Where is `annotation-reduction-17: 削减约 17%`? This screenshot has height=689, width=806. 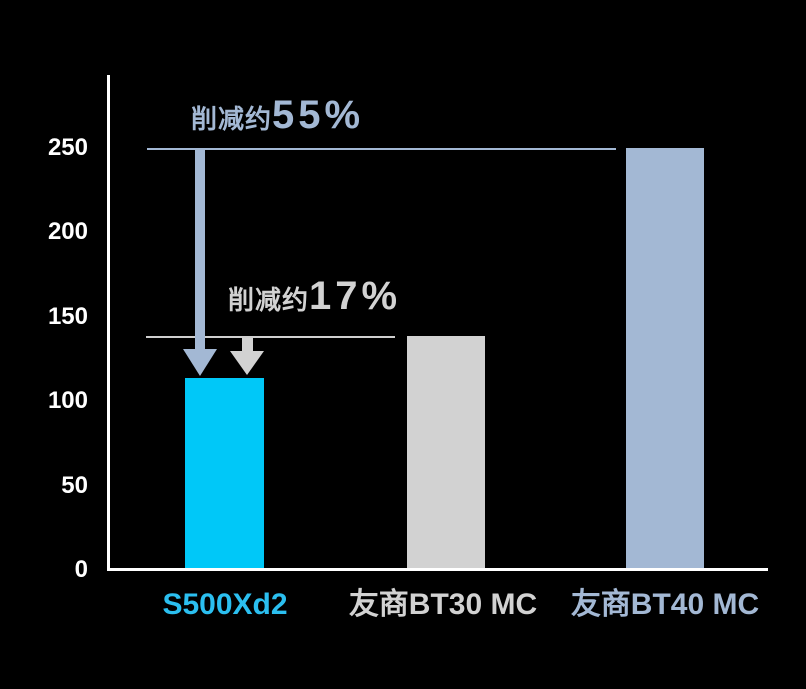 annotation-reduction-17: 削减约 17% is located at coordinates (314, 296).